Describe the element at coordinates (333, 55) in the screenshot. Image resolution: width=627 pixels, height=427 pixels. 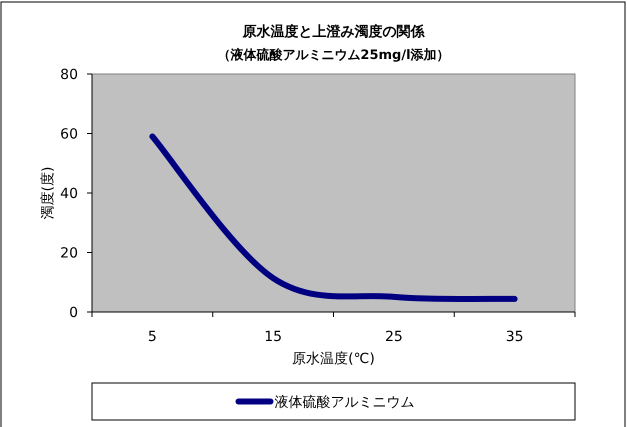
I see `chart-subtitle: （液体硫酸アルミニウム25mg/l添加）` at that location.